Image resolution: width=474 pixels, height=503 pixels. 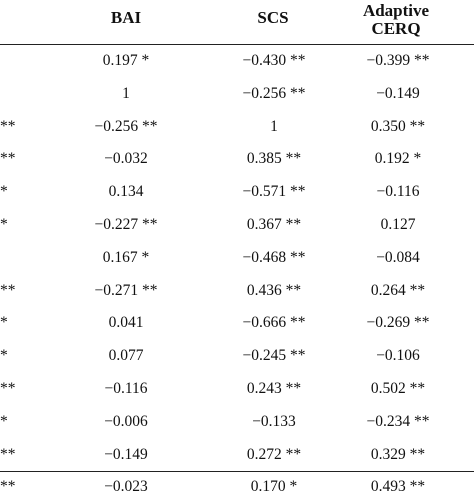 What do you see at coordinates (126, 421) in the screenshot?
I see `cell-bai: −0.006` at bounding box center [126, 421].